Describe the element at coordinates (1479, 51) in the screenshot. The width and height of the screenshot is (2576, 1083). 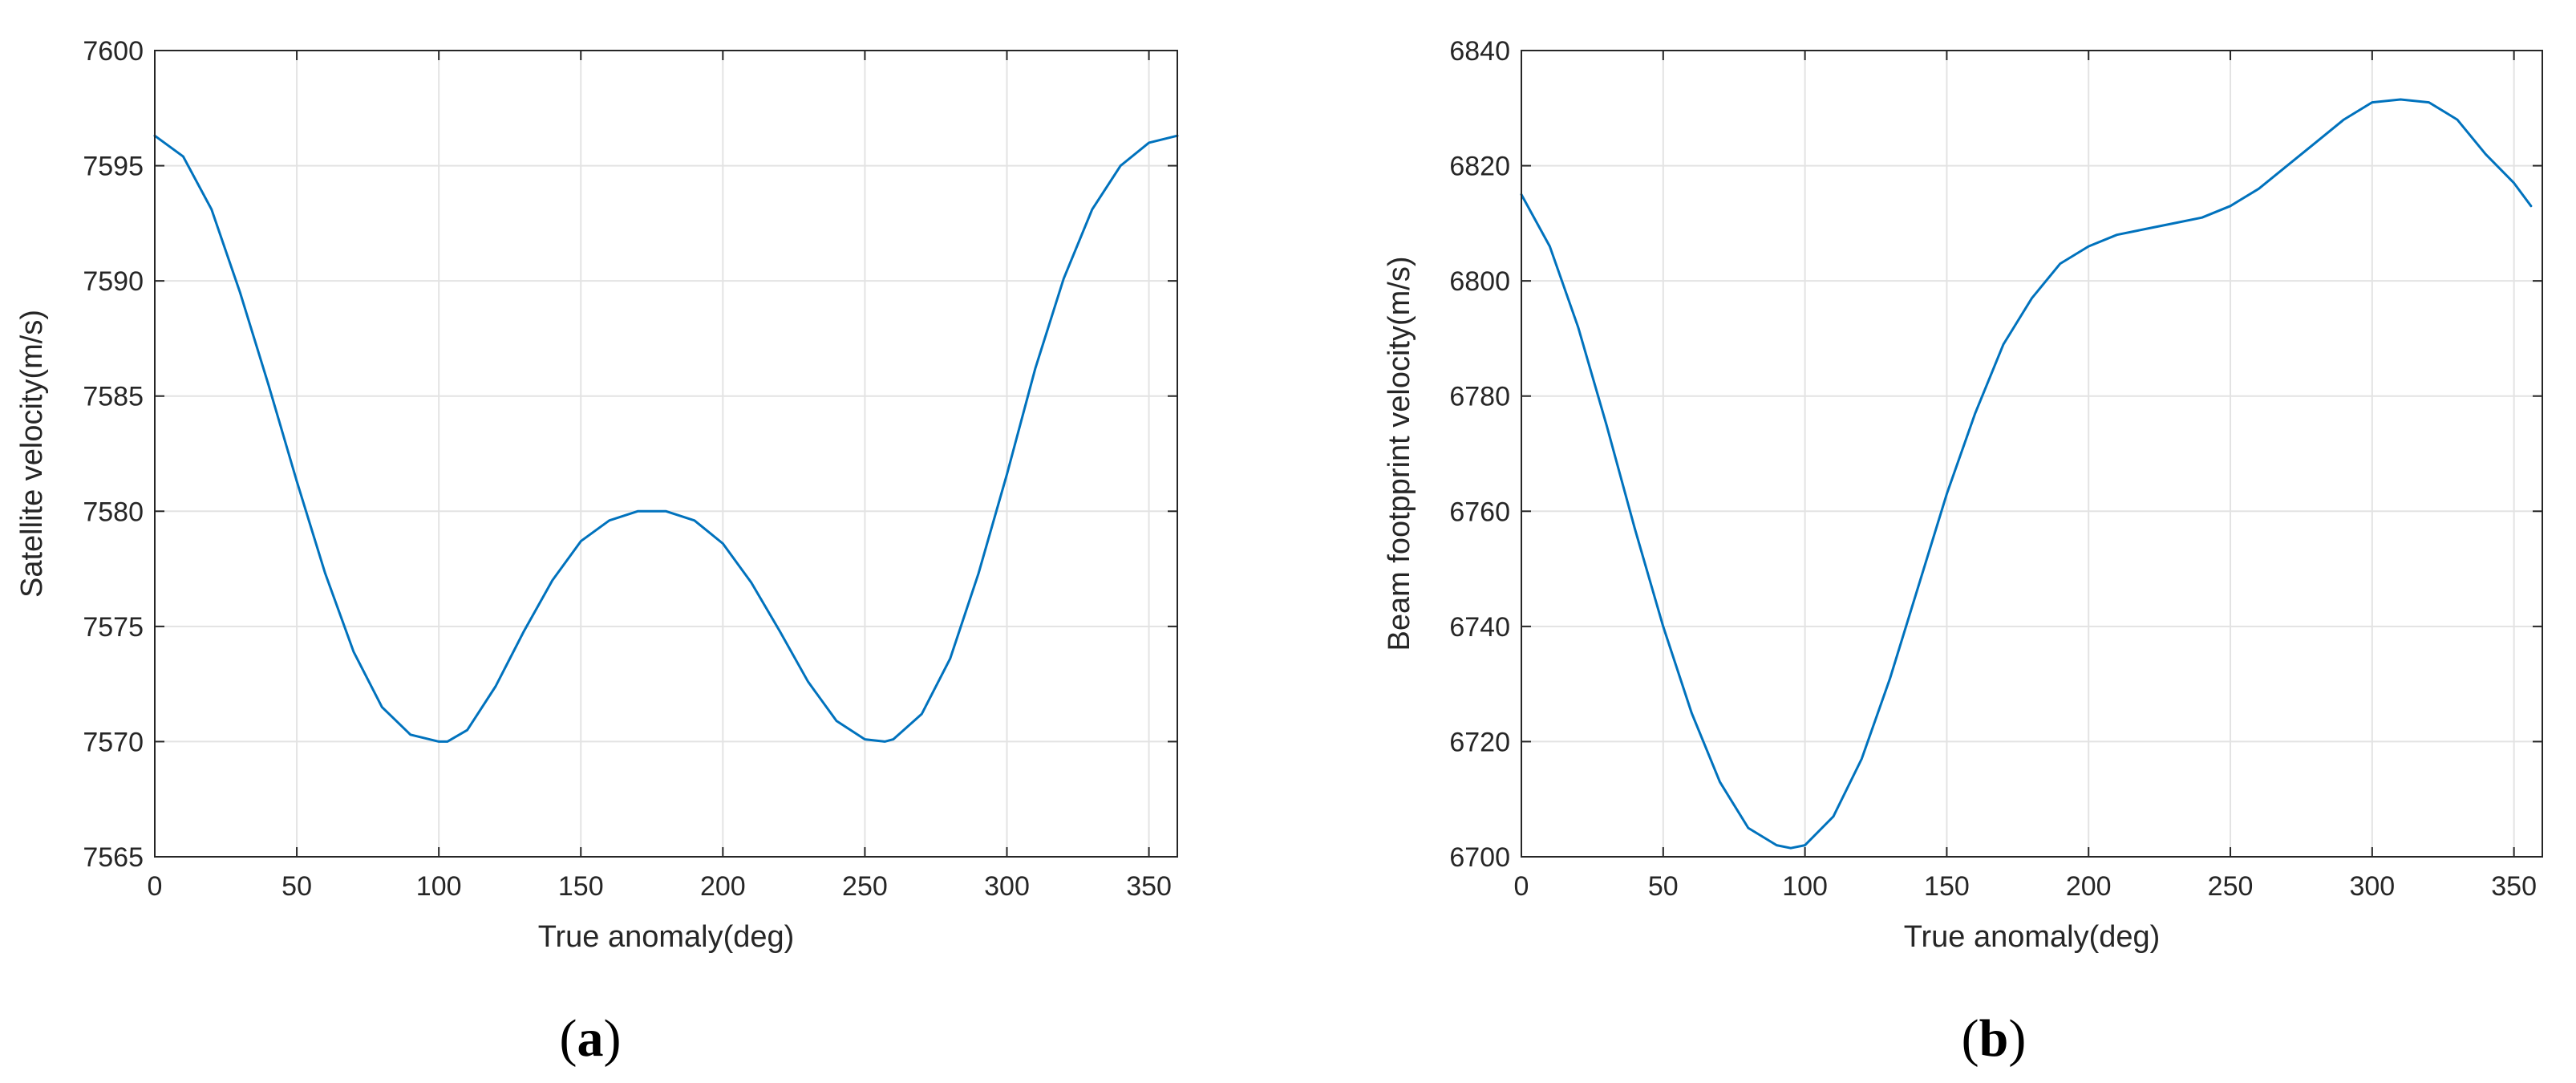
I see `y-tick-label: 6840` at that location.